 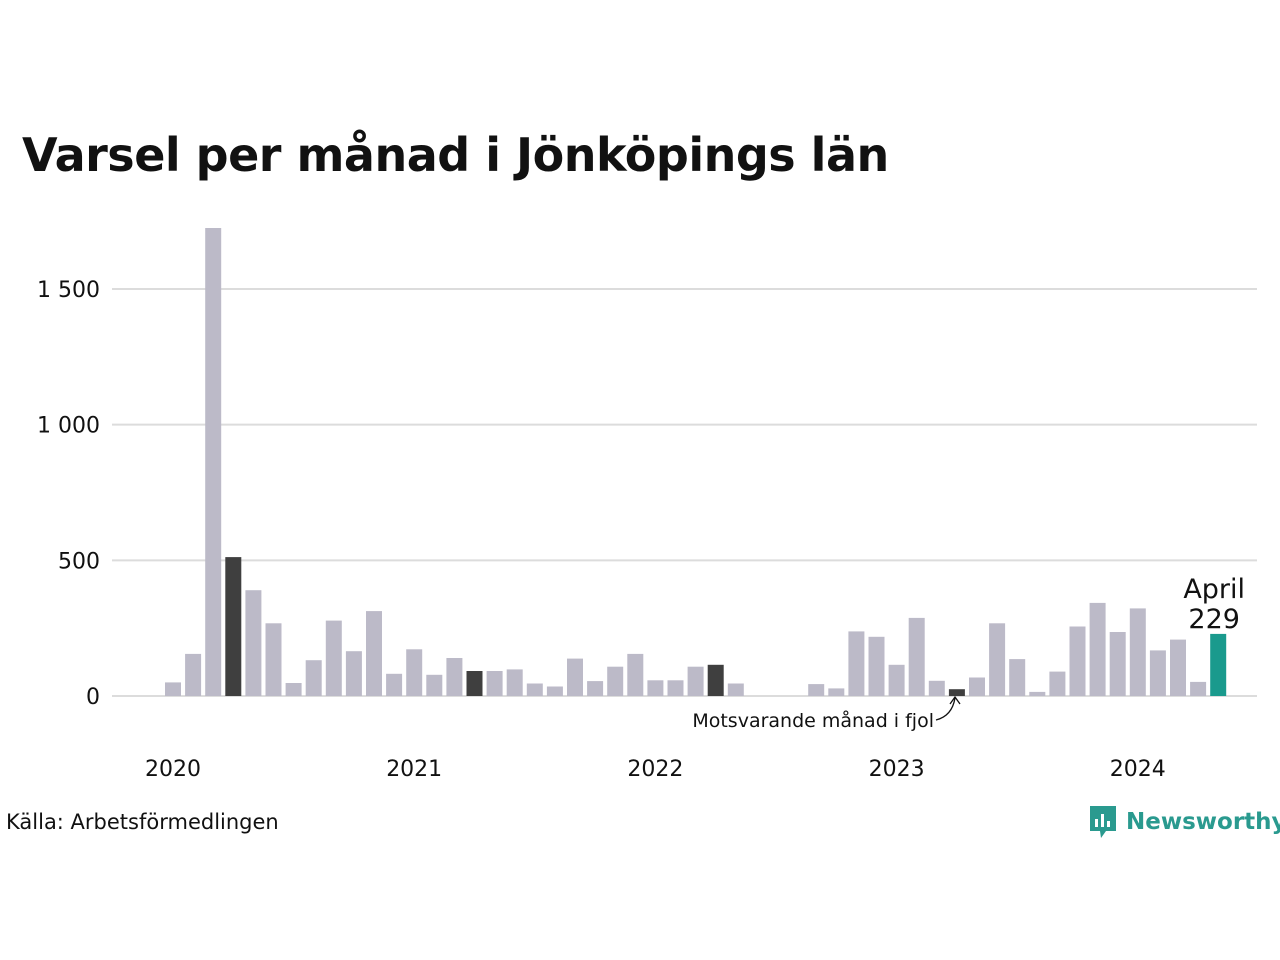 What do you see at coordinates (68, 494) in the screenshot?
I see `y-axis-ticks: 0 500 1 000 1 500` at bounding box center [68, 494].